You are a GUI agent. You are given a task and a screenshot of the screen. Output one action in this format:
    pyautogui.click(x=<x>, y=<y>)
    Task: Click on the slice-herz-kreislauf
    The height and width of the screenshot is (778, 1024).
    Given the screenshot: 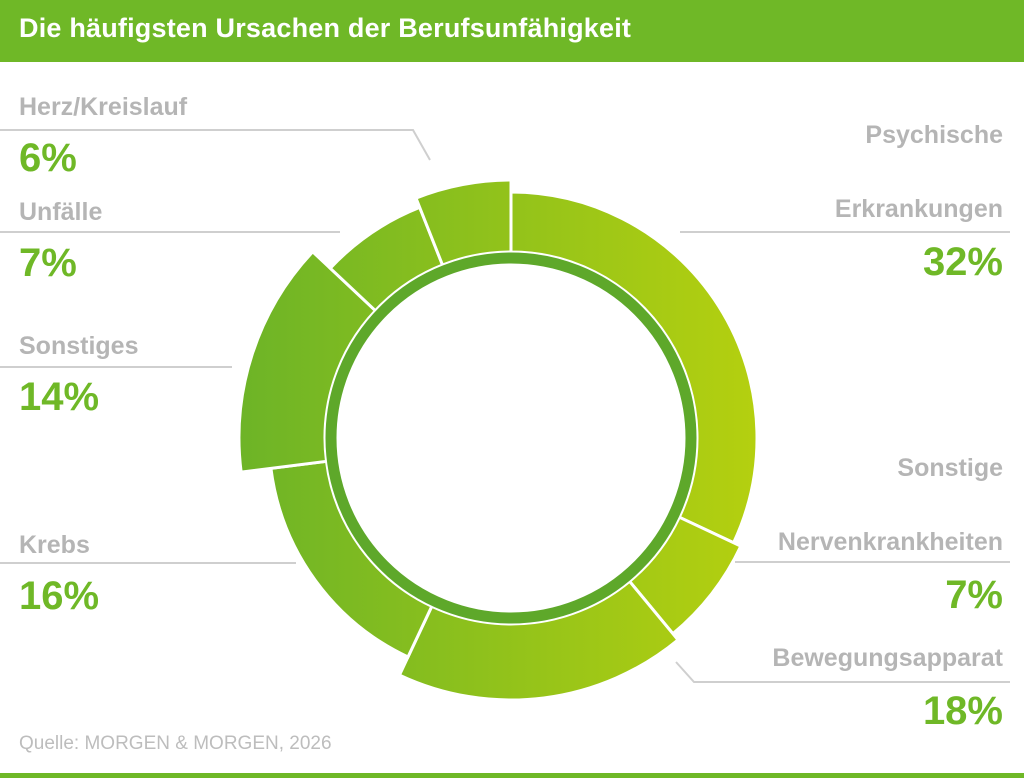 What is the action you would take?
    pyautogui.click(x=463, y=223)
    